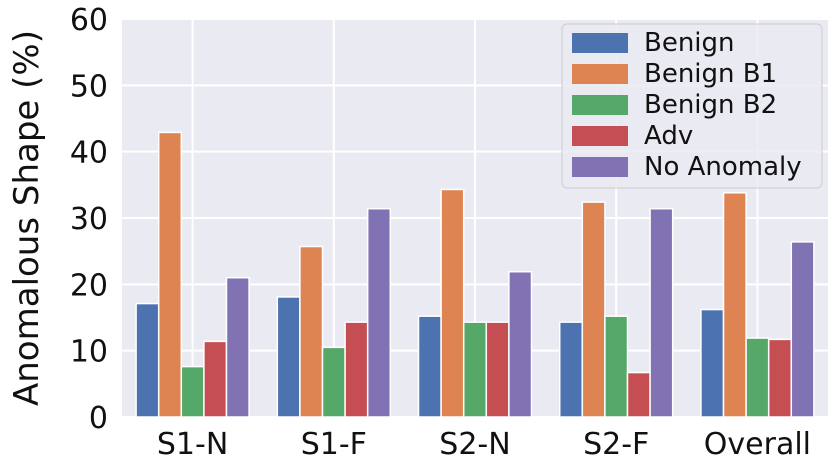  Describe the element at coordinates (734, 305) in the screenshot. I see `bar-benign-b1-overall` at that location.